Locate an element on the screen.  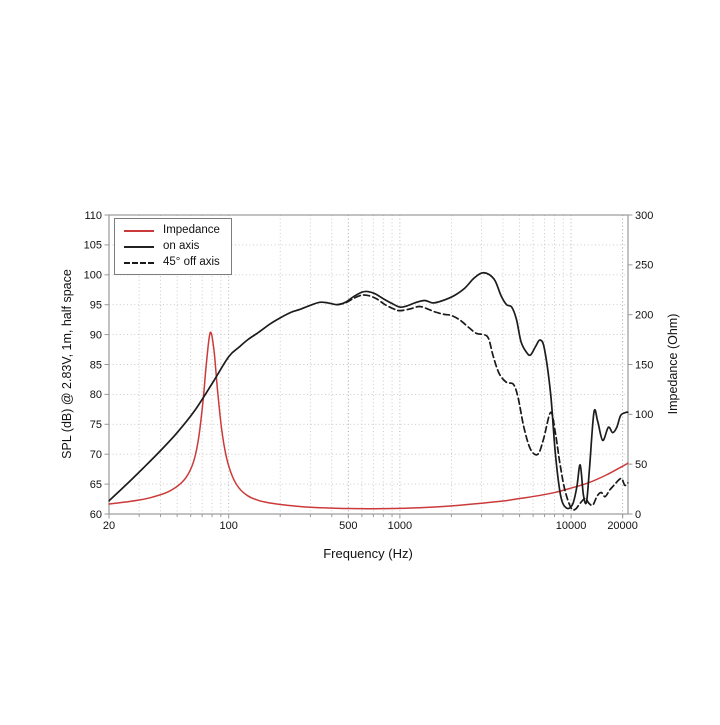
legend-item-off-axis: 45° off axis is located at coordinates (172, 262).